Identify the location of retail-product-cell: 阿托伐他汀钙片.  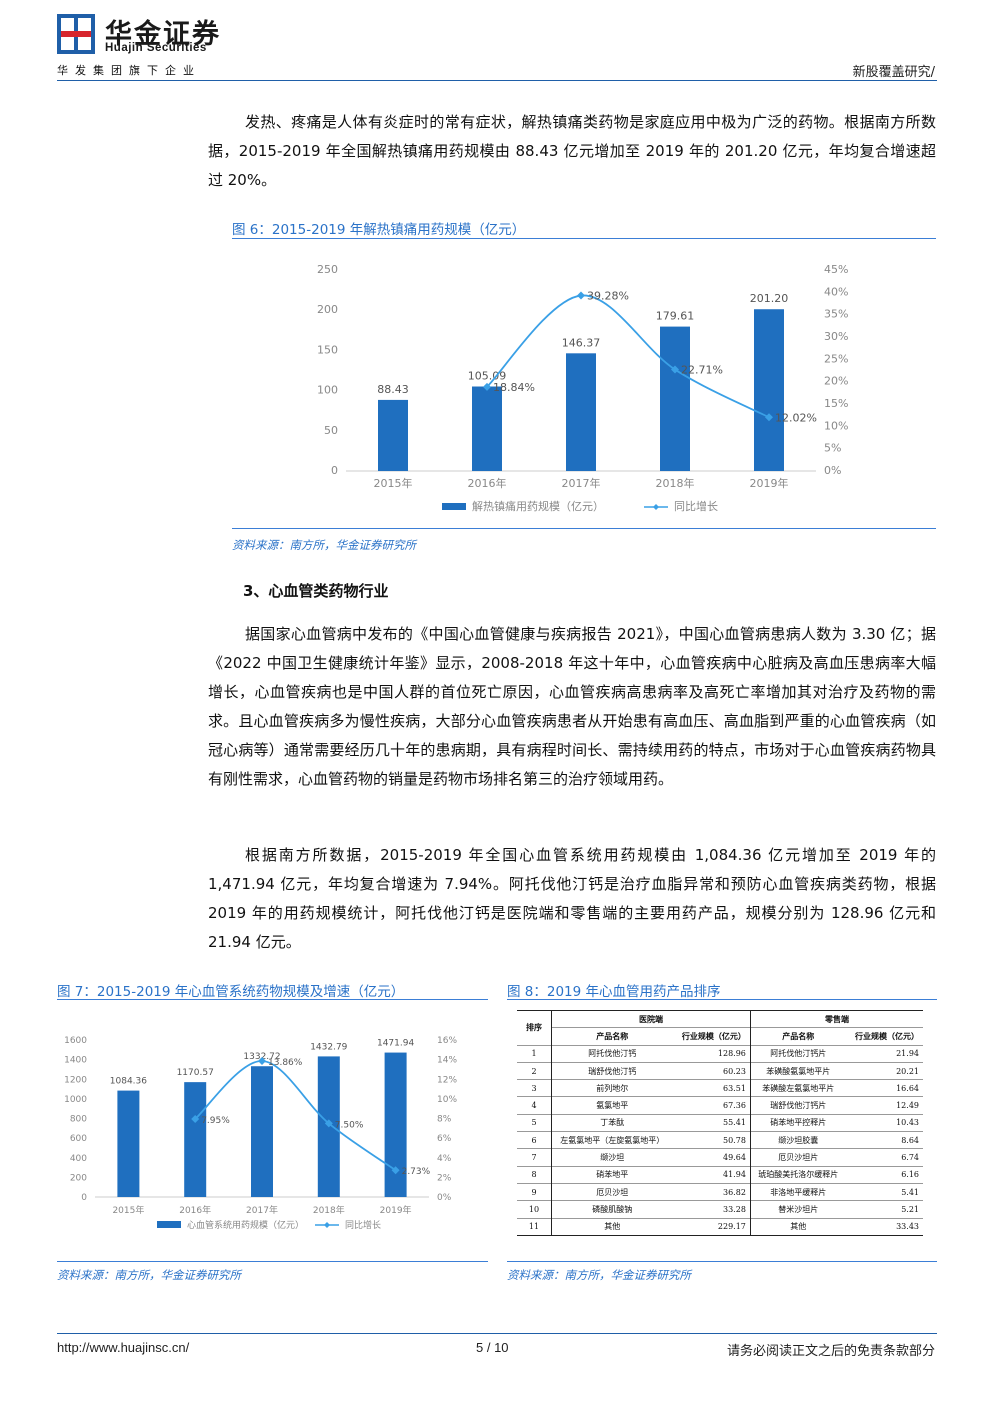
(797, 1053).